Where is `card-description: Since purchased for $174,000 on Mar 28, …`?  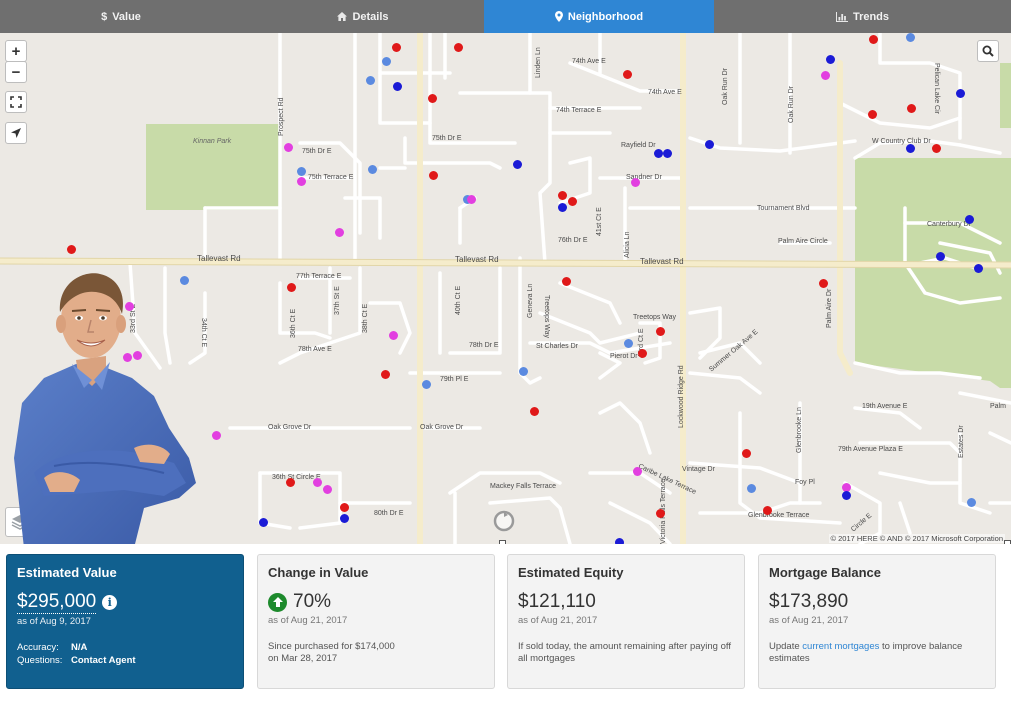 card-description: Since purchased for $174,000 on Mar 28, … is located at coordinates (376, 653).